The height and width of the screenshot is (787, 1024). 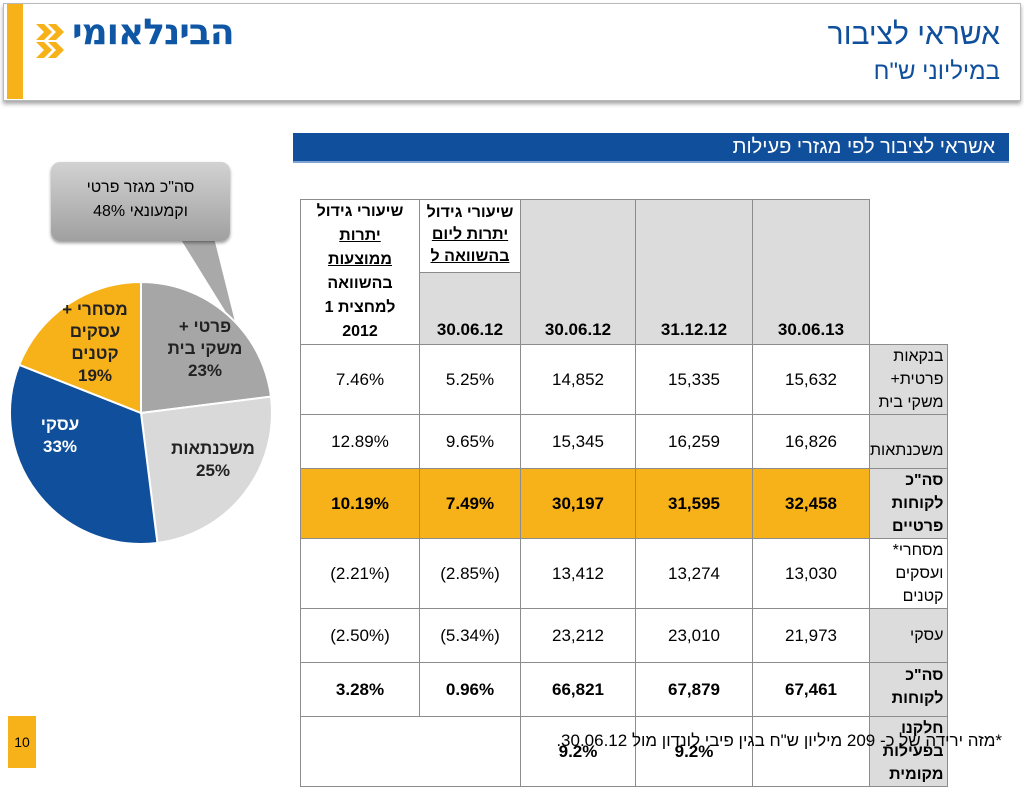 What do you see at coordinates (908, 573) in the screenshot?
I see `row-label: מסחרי* ועסקים קטנים` at bounding box center [908, 573].